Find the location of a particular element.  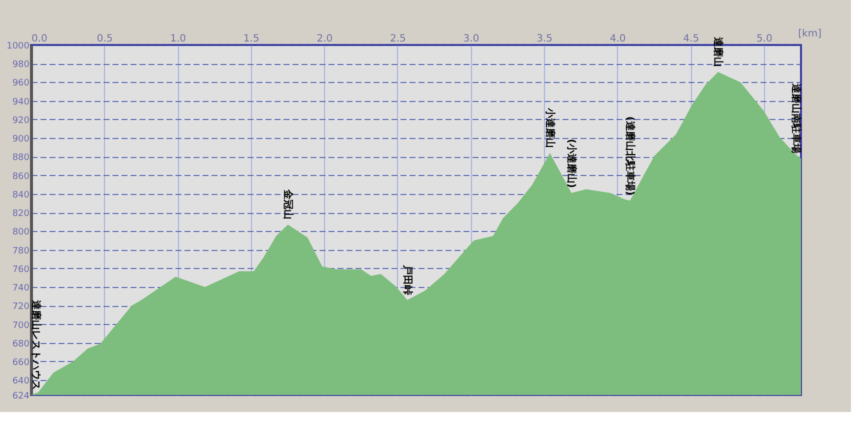

y-tick-label: 780 is located at coordinates (21, 251).